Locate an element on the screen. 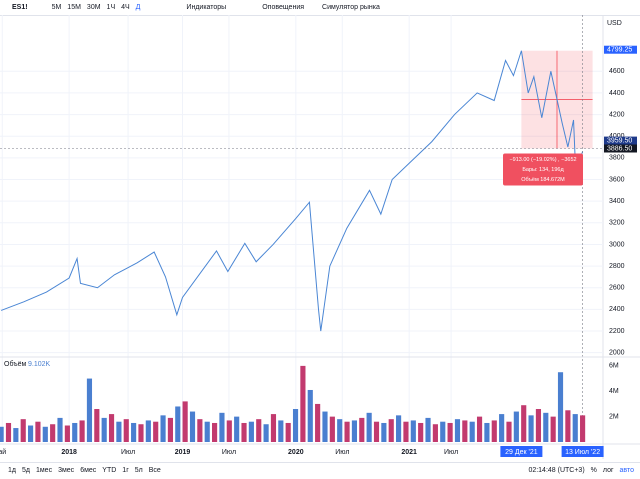 This screenshot has height=479, width=640. range: 1г is located at coordinates (125, 470).